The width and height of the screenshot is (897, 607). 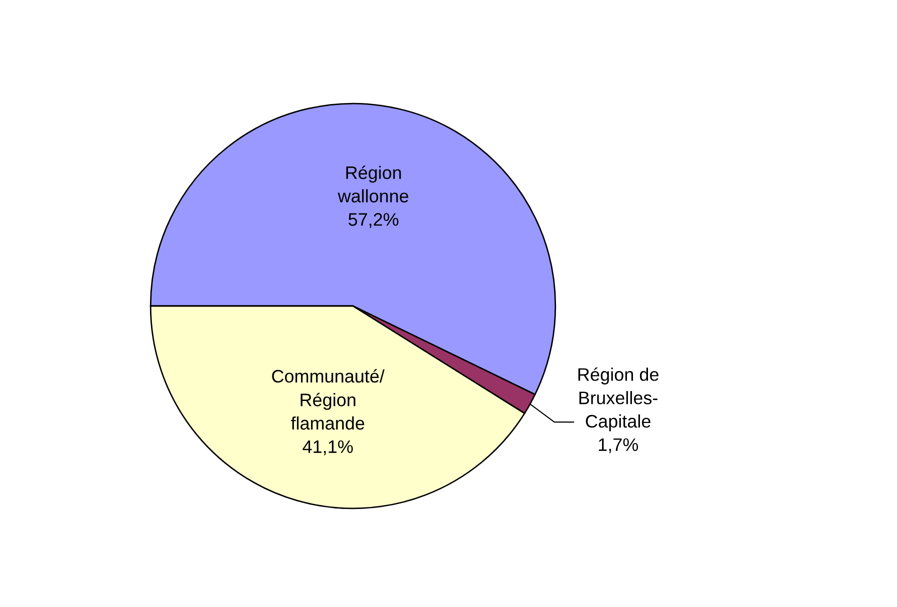 I want to click on data-label: 41,1%, so click(x=327, y=448).